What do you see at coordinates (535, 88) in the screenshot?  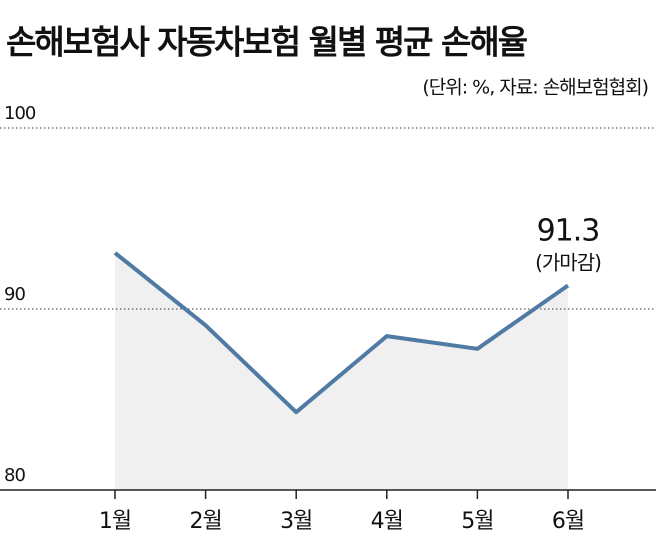 I see `chart-subtitle: (단위: %, 자료: 손해보험협회)` at bounding box center [535, 88].